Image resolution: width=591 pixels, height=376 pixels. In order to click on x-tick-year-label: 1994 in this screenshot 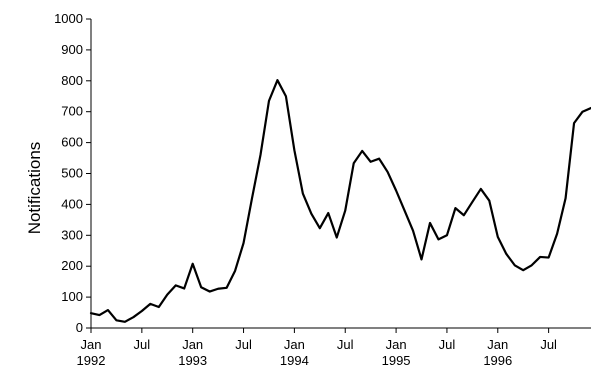, I will do `click(294, 360)`.